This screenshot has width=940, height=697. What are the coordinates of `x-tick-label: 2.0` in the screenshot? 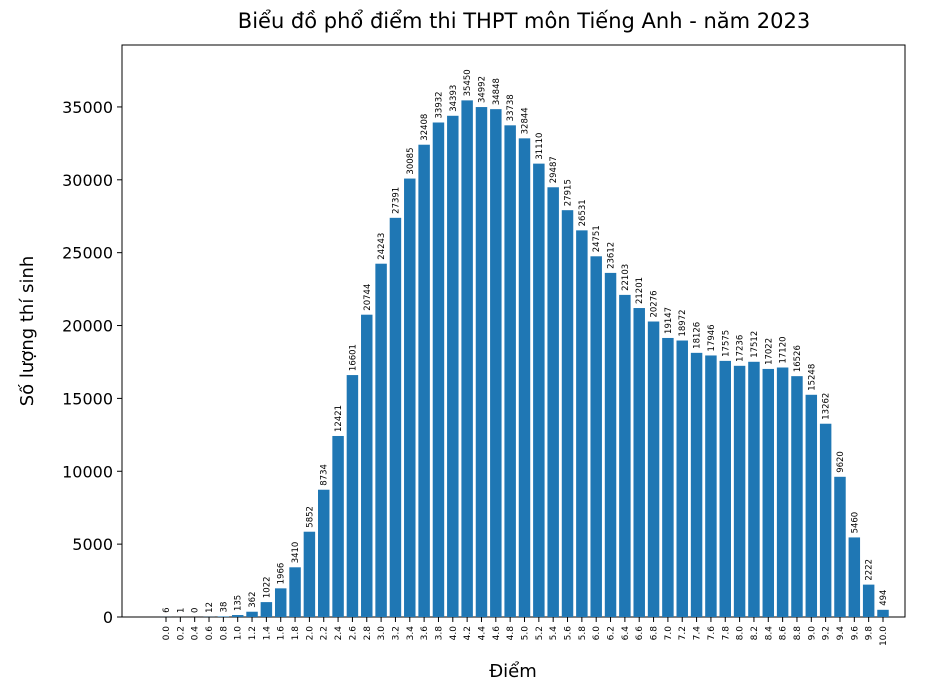 It's located at (310, 633).